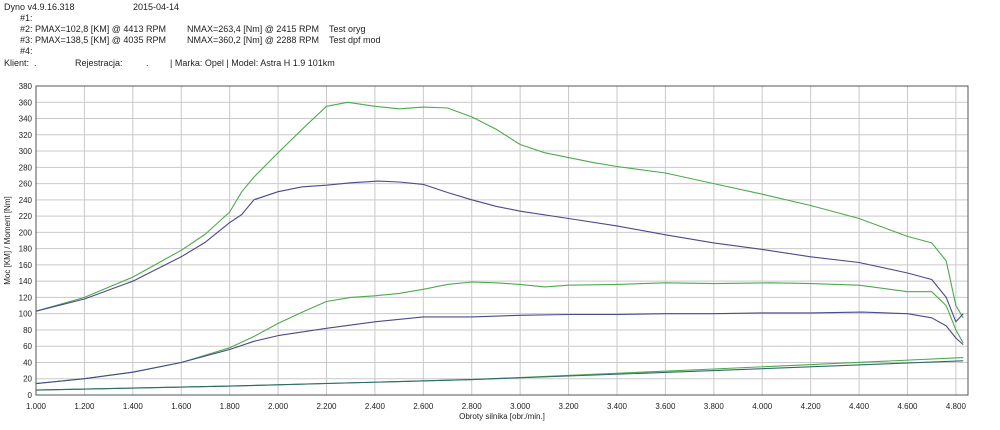  Describe the element at coordinates (100, 40) in the screenshot. I see `run-3-pmax: PMAX=138,5 [KM] @ 4035 RPM` at that location.